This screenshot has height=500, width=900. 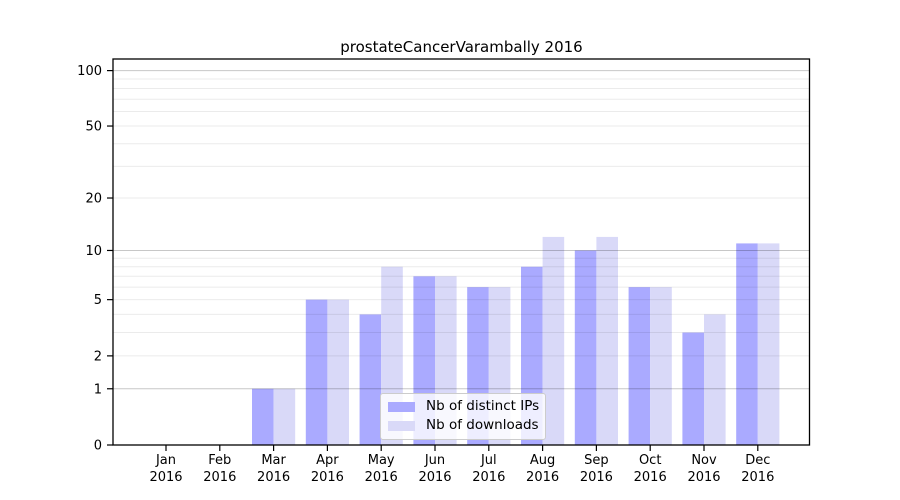 I want to click on x-tick-label-month: Feb, so click(x=219, y=460).